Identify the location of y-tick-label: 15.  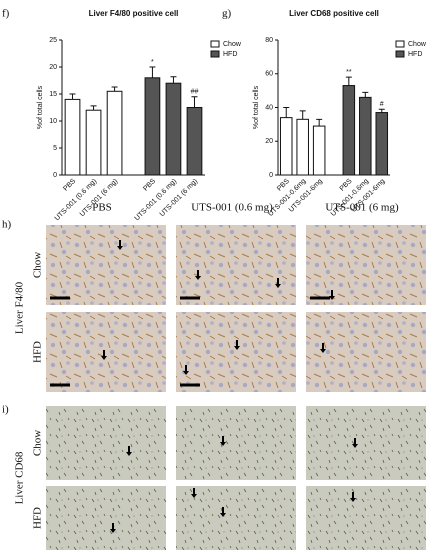
(53, 94).